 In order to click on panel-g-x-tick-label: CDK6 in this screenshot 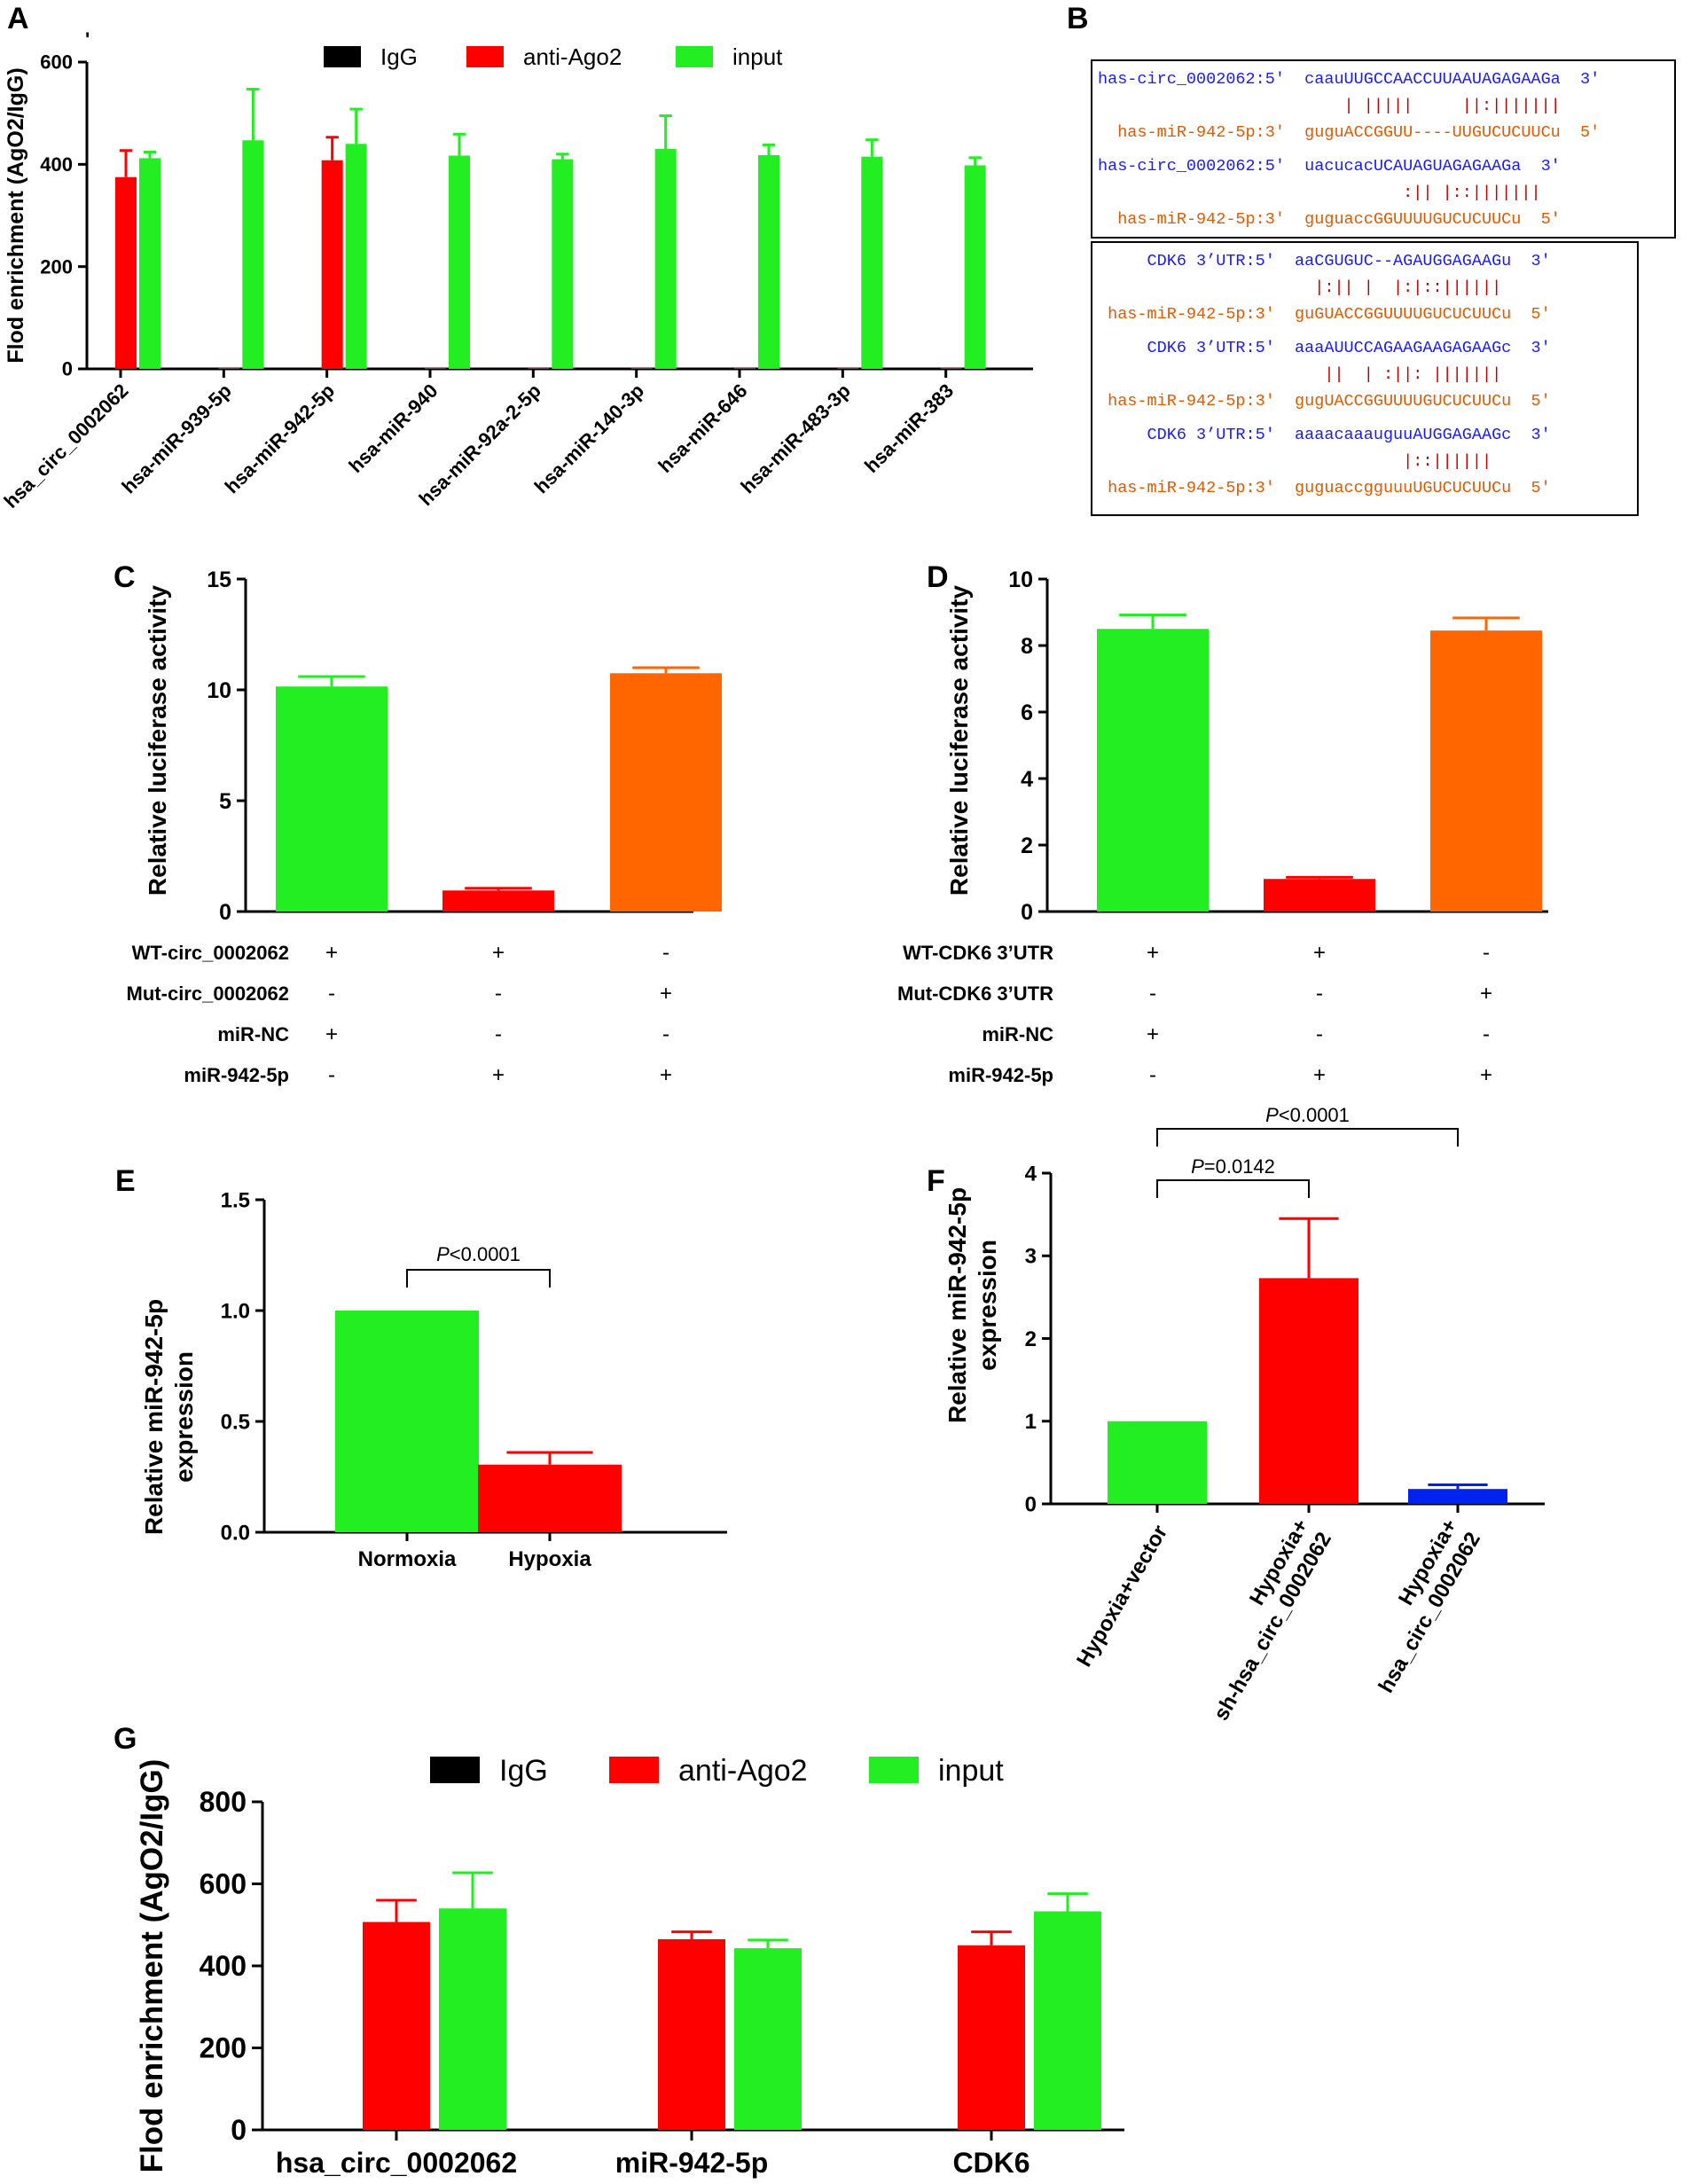, I will do `click(991, 2163)`.